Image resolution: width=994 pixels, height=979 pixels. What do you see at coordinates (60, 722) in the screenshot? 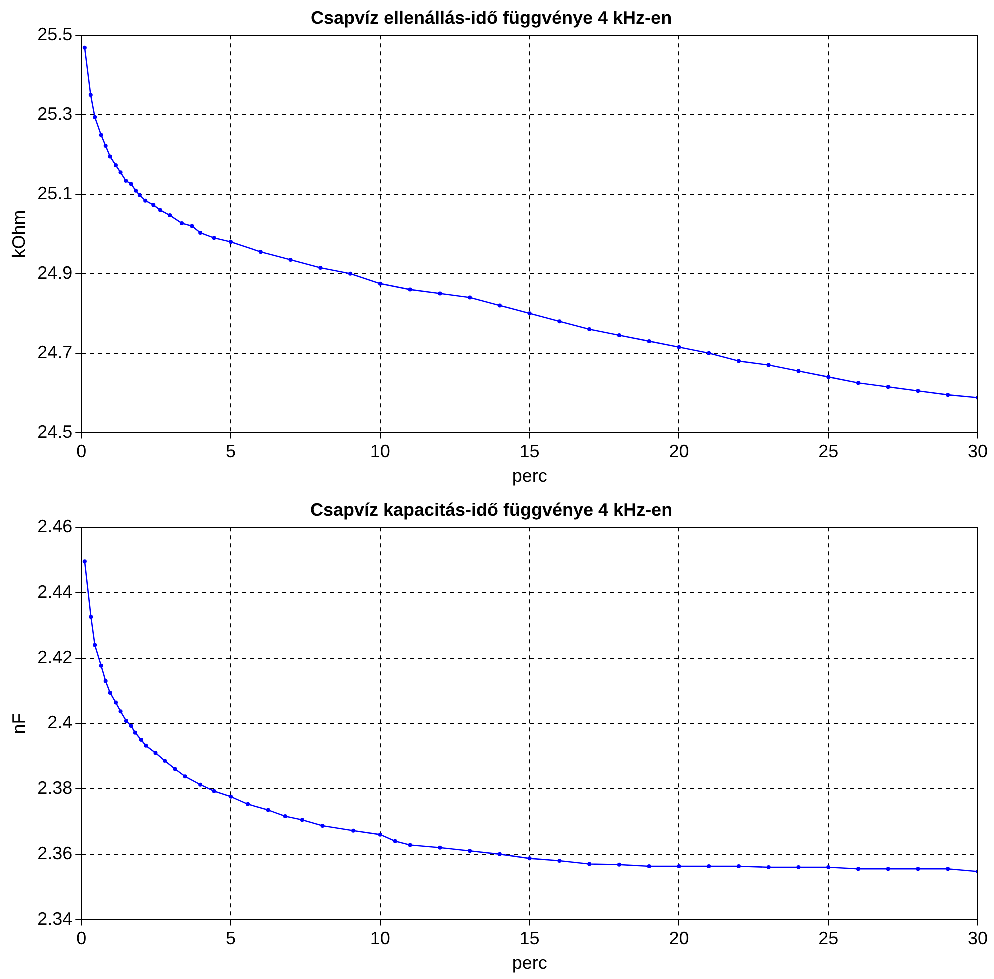
I see `y-tick-label: 2.4` at bounding box center [60, 722].